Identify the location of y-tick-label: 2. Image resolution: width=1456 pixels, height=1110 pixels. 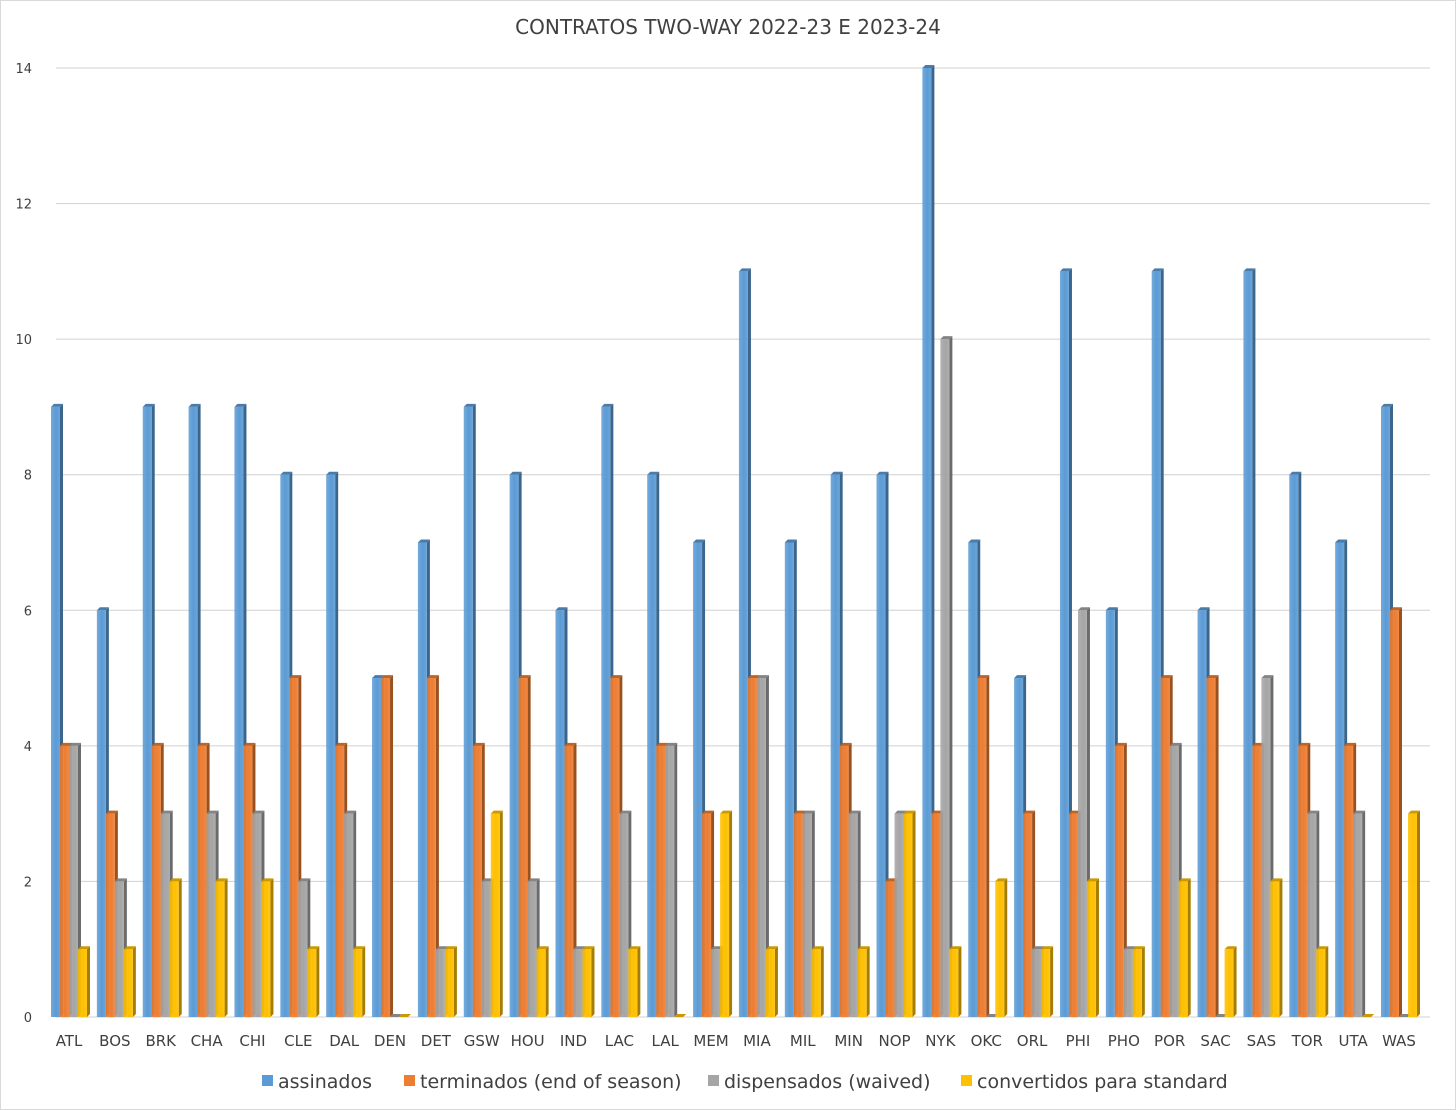
(28, 882).